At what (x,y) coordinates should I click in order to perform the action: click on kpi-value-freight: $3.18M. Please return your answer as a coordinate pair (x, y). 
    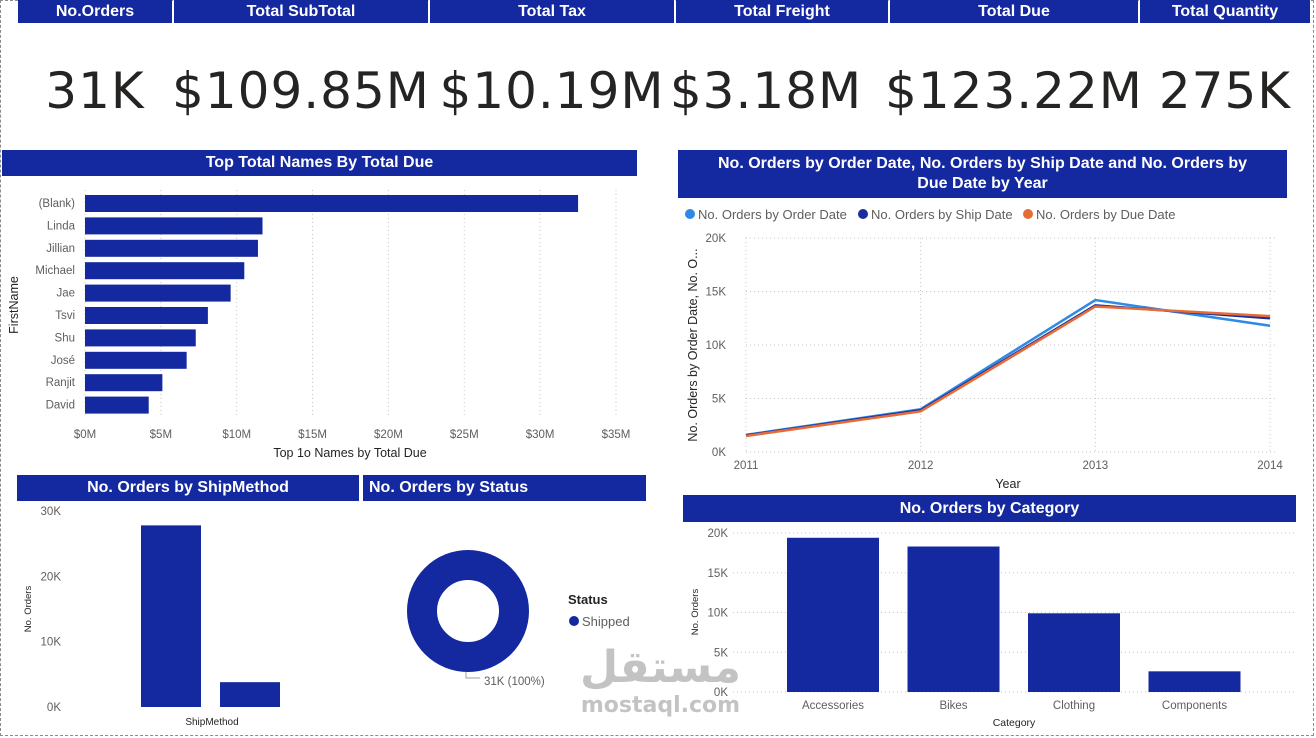
    Looking at the image, I should click on (766, 91).